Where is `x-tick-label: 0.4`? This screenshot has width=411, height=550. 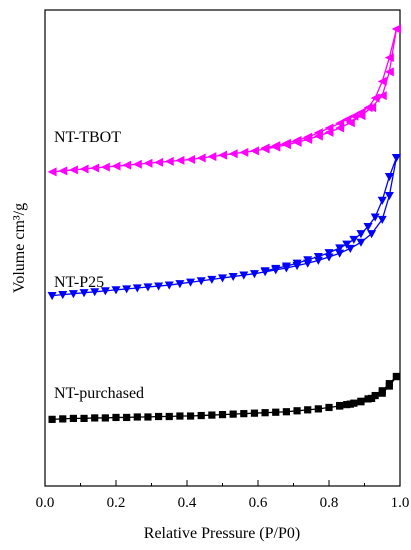
x-tick-label: 0.4 is located at coordinates (187, 503).